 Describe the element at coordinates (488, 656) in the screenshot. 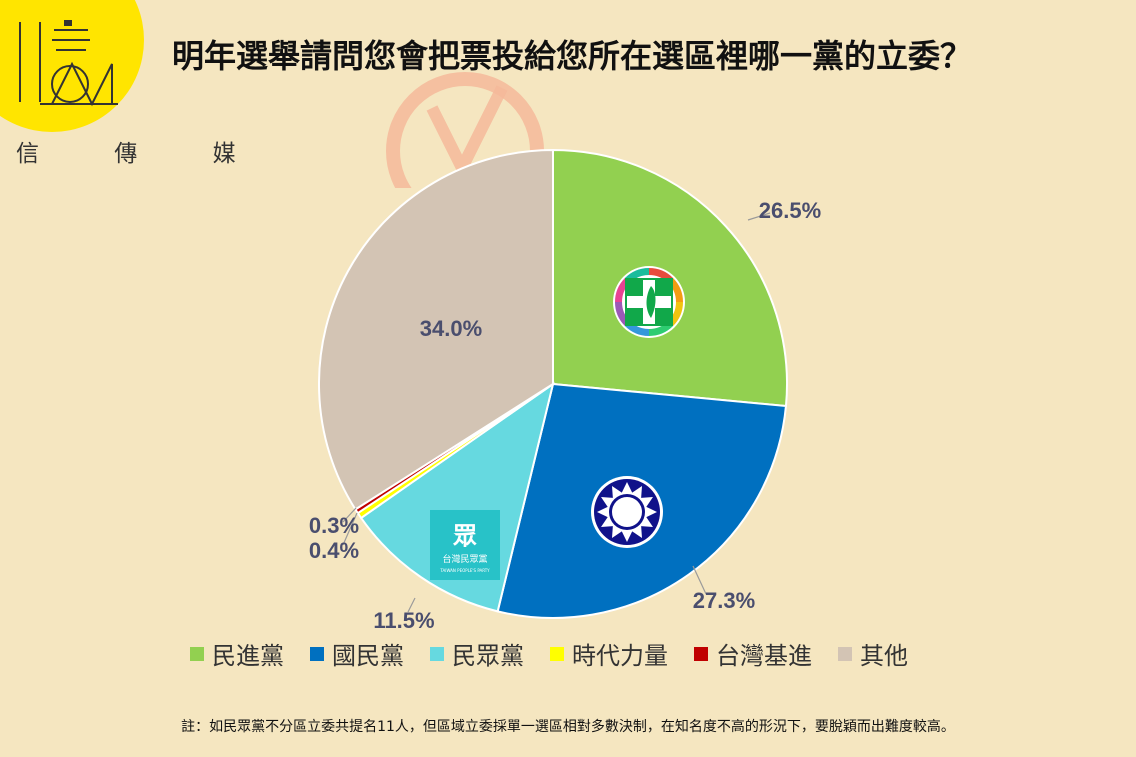

I see `legend-label: 民眾黨` at that location.